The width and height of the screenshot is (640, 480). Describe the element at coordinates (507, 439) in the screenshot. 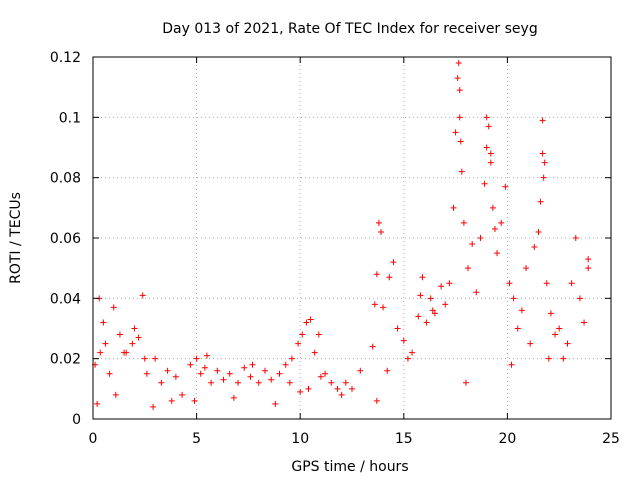

I see `x-tick-label: 20` at that location.